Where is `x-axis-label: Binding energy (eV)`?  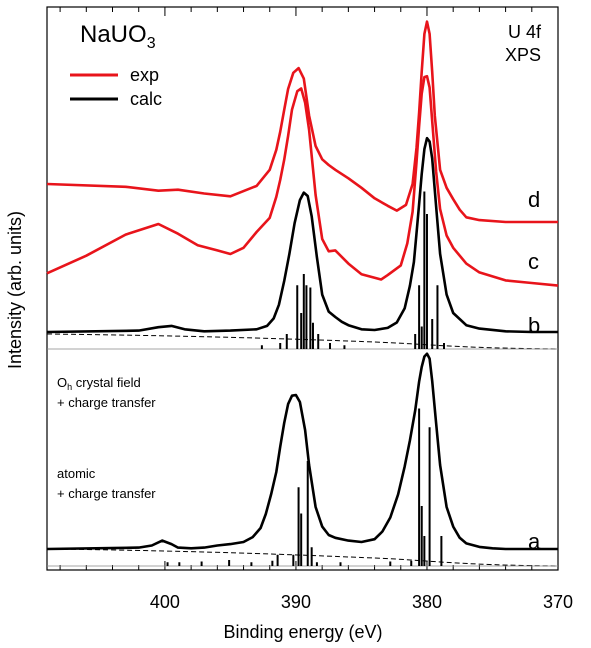
x-axis-label: Binding energy (eV) is located at coordinates (302, 632).